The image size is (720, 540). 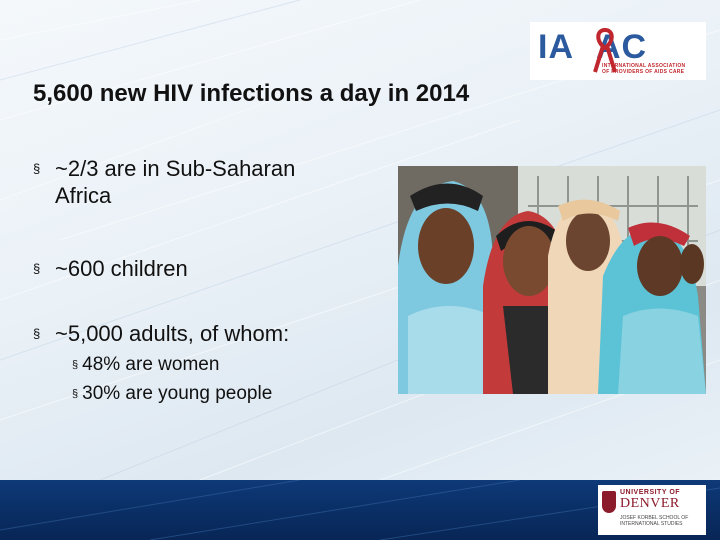 What do you see at coordinates (605, 50) in the screenshot?
I see `aids-ribbon-icon` at bounding box center [605, 50].